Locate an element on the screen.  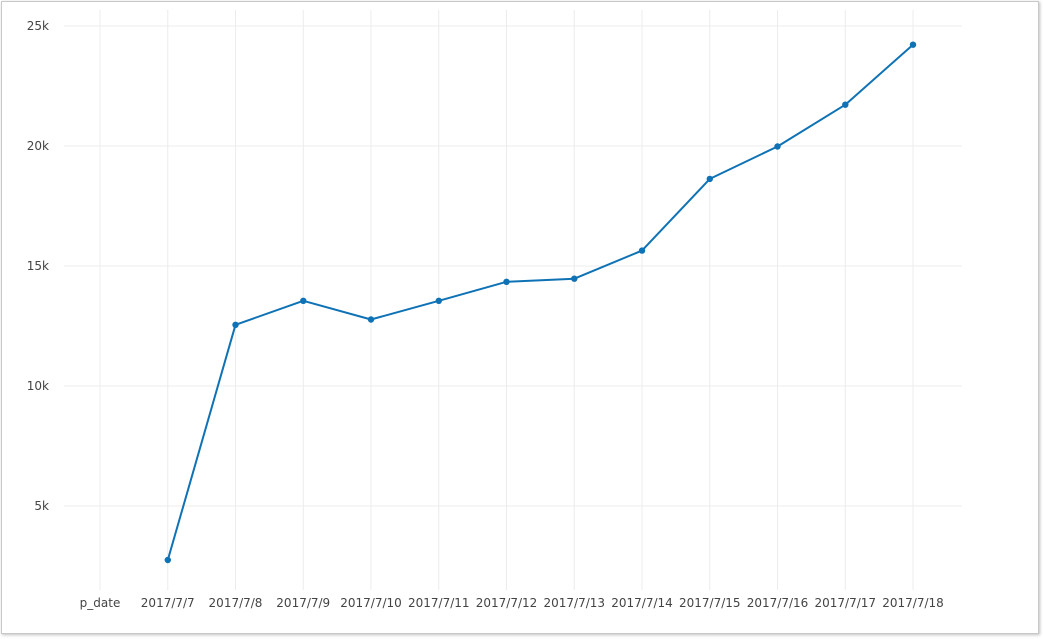
x-tick-label: 2017/7/8 is located at coordinates (236, 603).